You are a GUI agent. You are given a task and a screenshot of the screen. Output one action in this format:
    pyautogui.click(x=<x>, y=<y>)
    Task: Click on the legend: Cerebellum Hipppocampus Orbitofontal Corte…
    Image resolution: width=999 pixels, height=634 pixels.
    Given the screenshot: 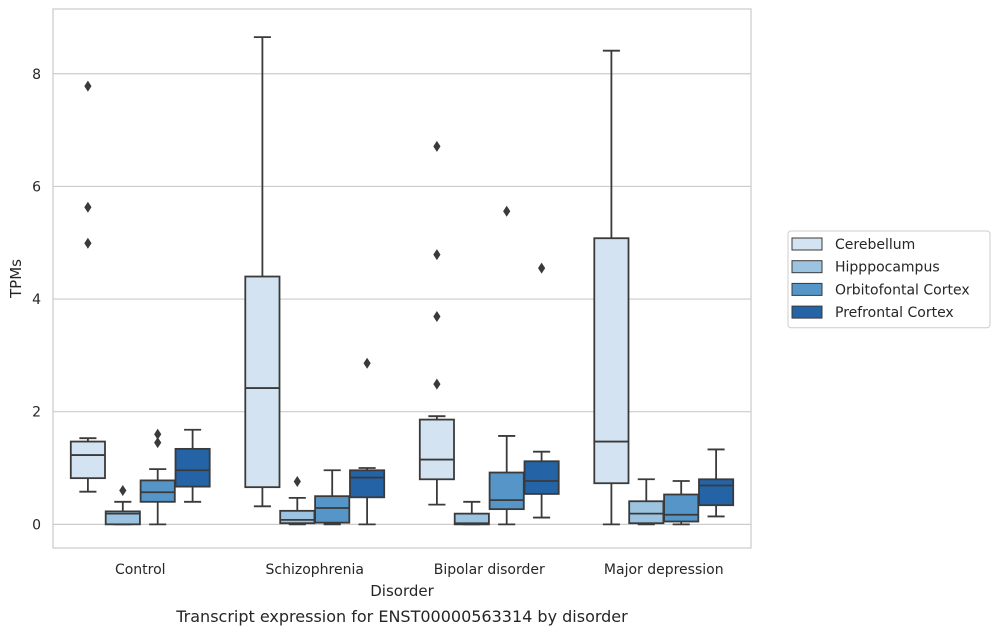 What is the action you would take?
    pyautogui.click(x=889, y=279)
    